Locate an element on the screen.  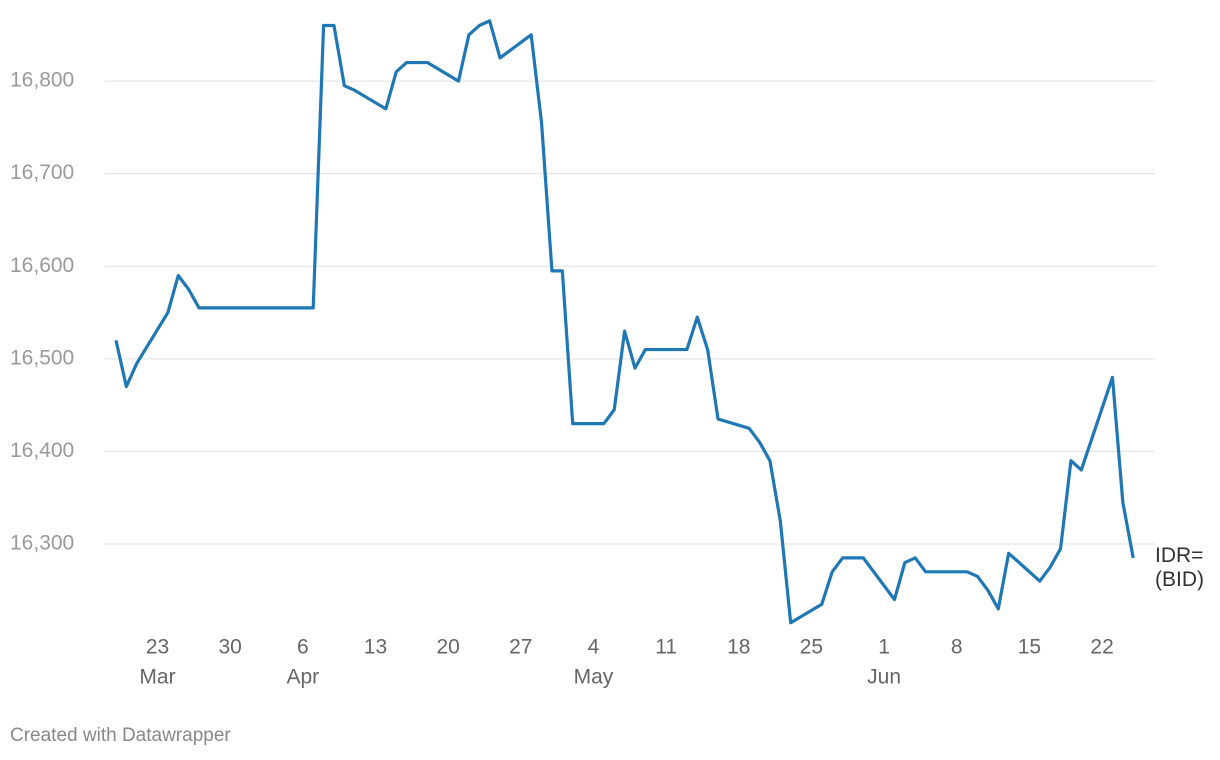
y-tick-label: 16,700 is located at coordinates (42, 172).